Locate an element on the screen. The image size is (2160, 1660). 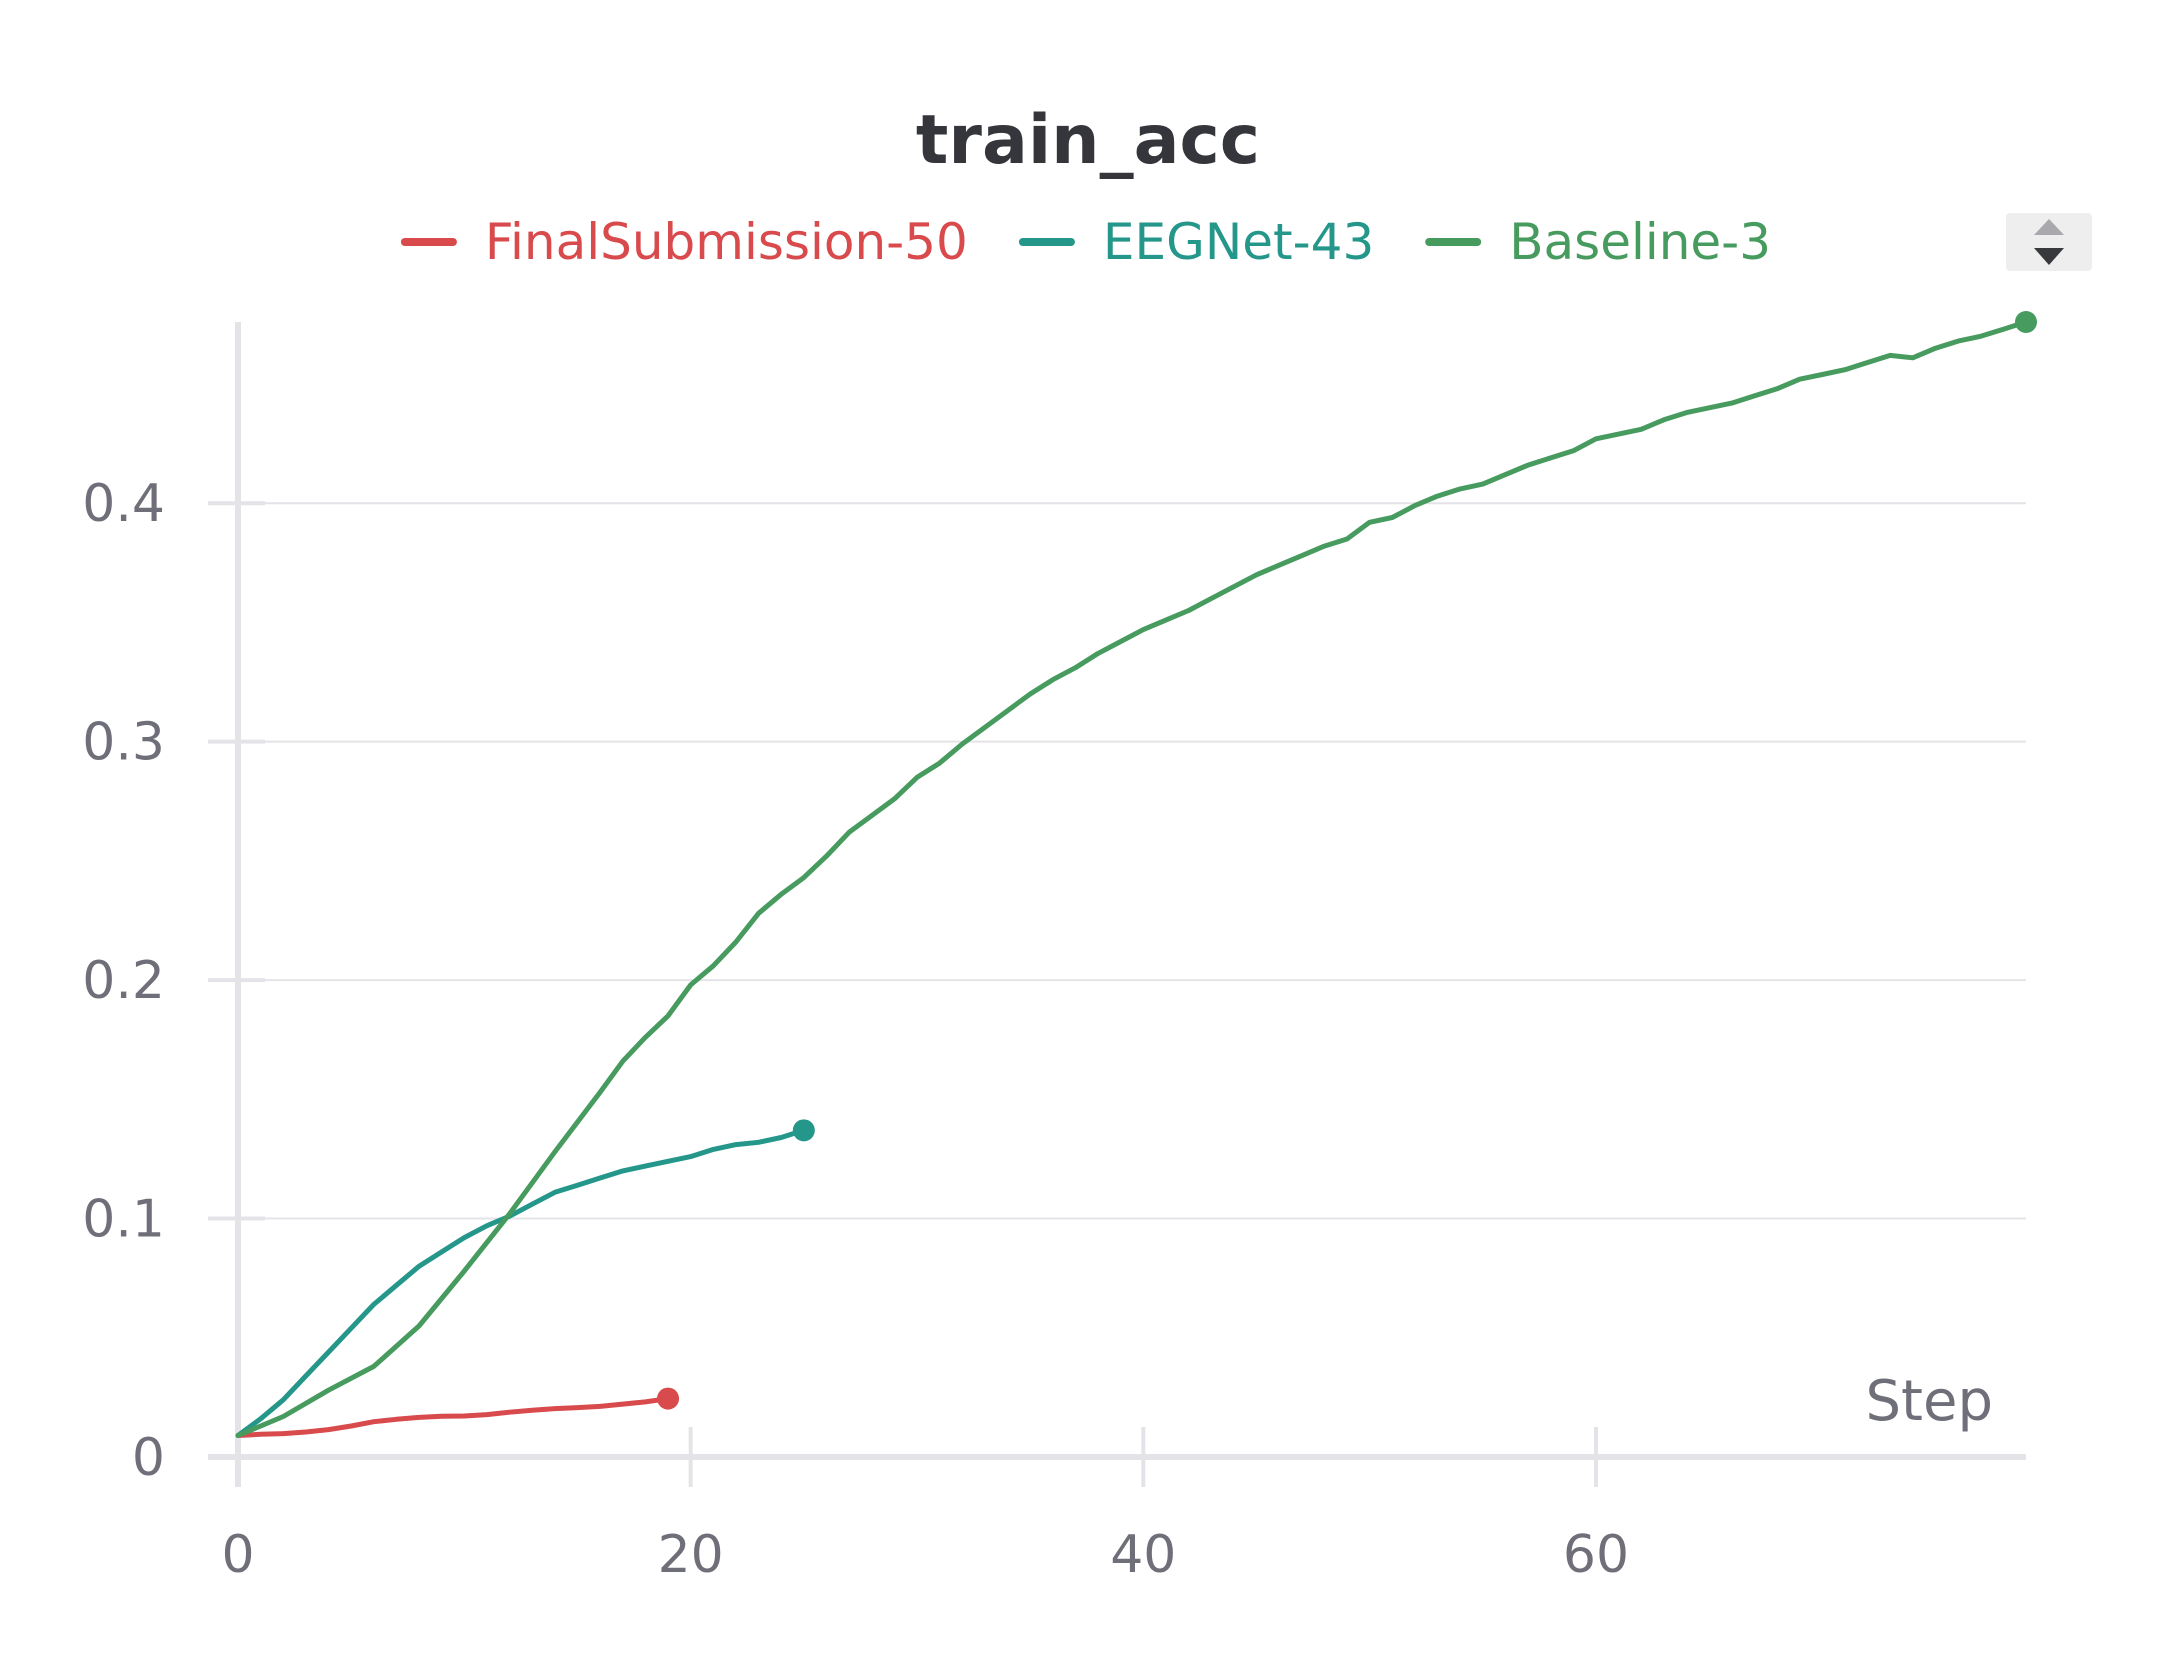
y-tick-label: 0.1 is located at coordinates (123, 1220).